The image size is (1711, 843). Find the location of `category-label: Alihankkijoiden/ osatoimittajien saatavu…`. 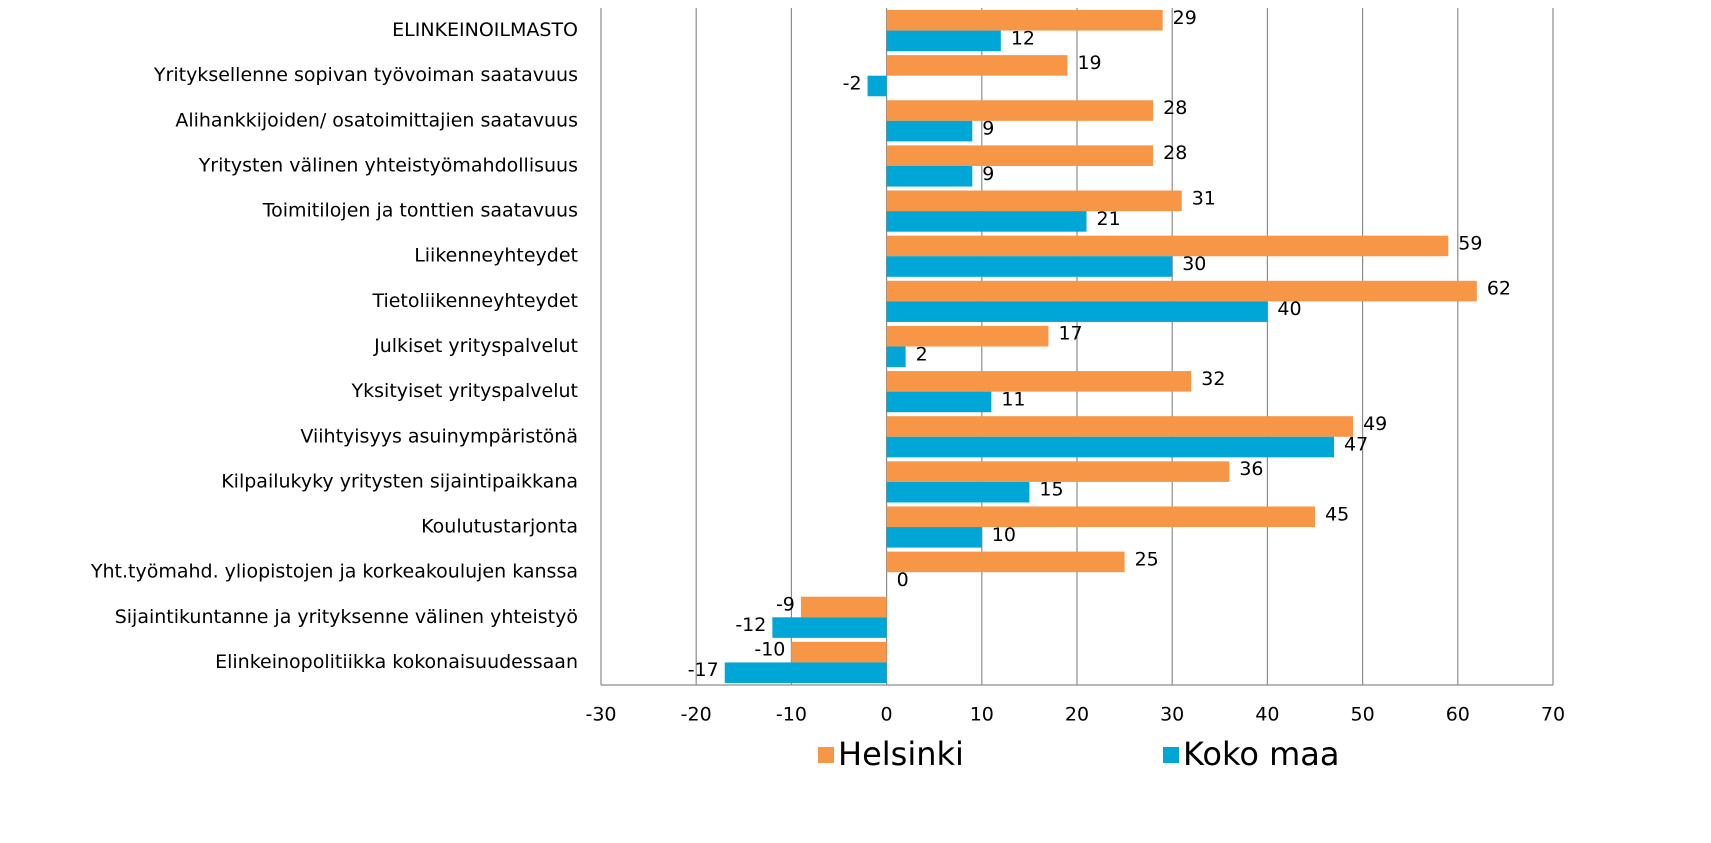

category-label: Alihankkijoiden/ osatoimittajien saatavu… is located at coordinates (376, 120).